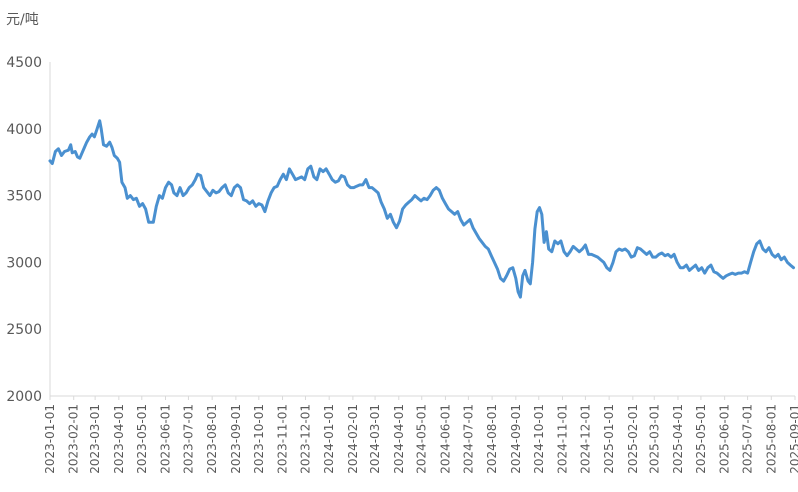  Describe the element at coordinates (539, 439) in the screenshot. I see `x-tick-label: 2024-10-01` at that location.